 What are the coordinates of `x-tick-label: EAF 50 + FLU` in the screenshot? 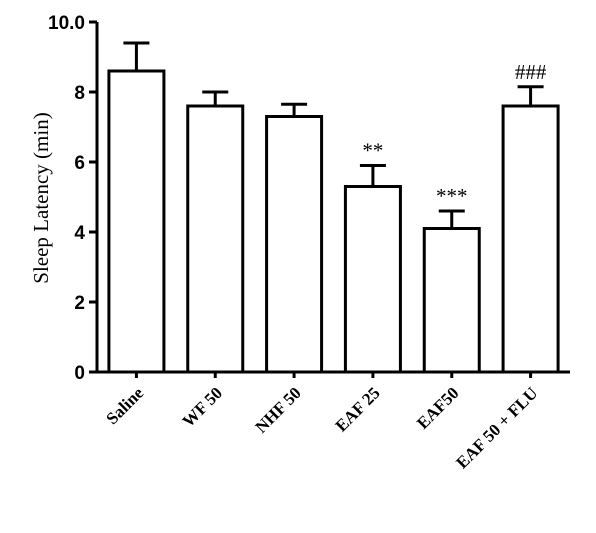 It's located at (496, 427).